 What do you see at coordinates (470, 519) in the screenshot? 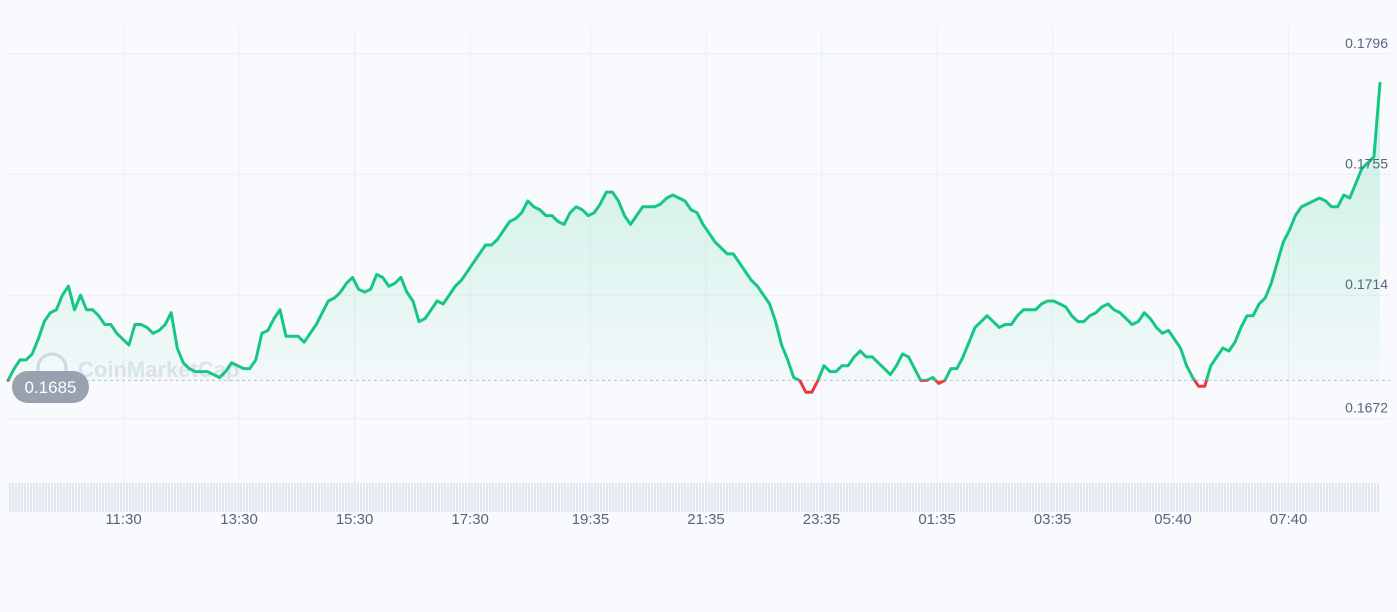
I see `x-tick-label: 17:30` at bounding box center [470, 519].